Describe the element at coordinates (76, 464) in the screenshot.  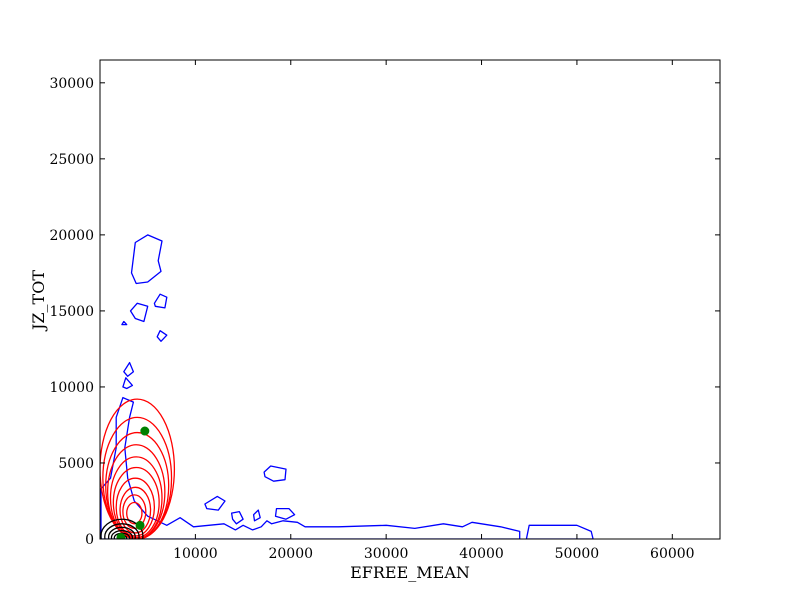
I see `y-tick-label-1: 5000` at that location.